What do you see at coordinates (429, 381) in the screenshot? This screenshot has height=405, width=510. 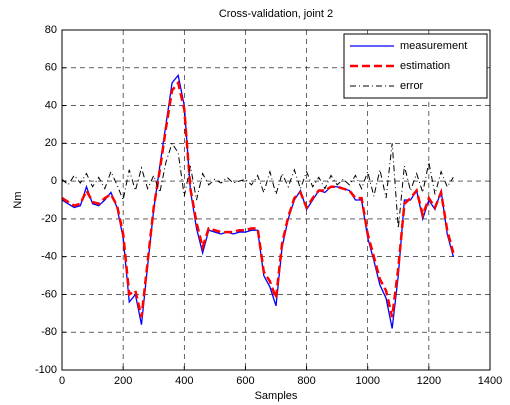 I see `x-tick-label: 1200` at bounding box center [429, 381].